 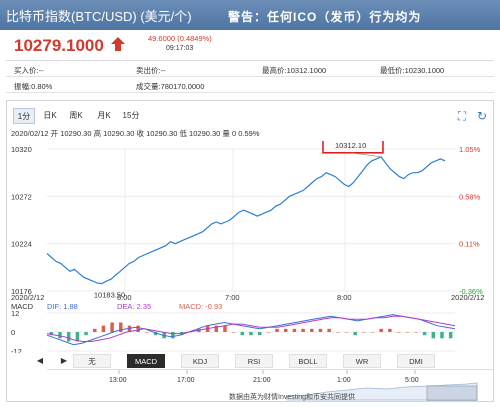 What do you see at coordinates (308, 361) in the screenshot?
I see `indicator-boll: BOLL` at bounding box center [308, 361].